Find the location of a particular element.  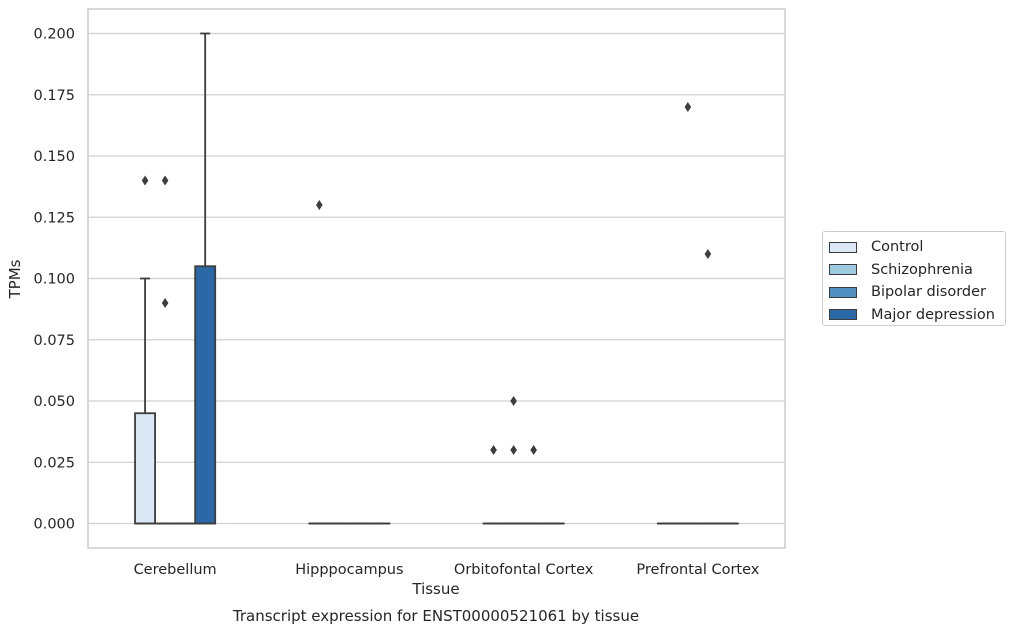

y-tick-label: 0.125 is located at coordinates (54, 218).